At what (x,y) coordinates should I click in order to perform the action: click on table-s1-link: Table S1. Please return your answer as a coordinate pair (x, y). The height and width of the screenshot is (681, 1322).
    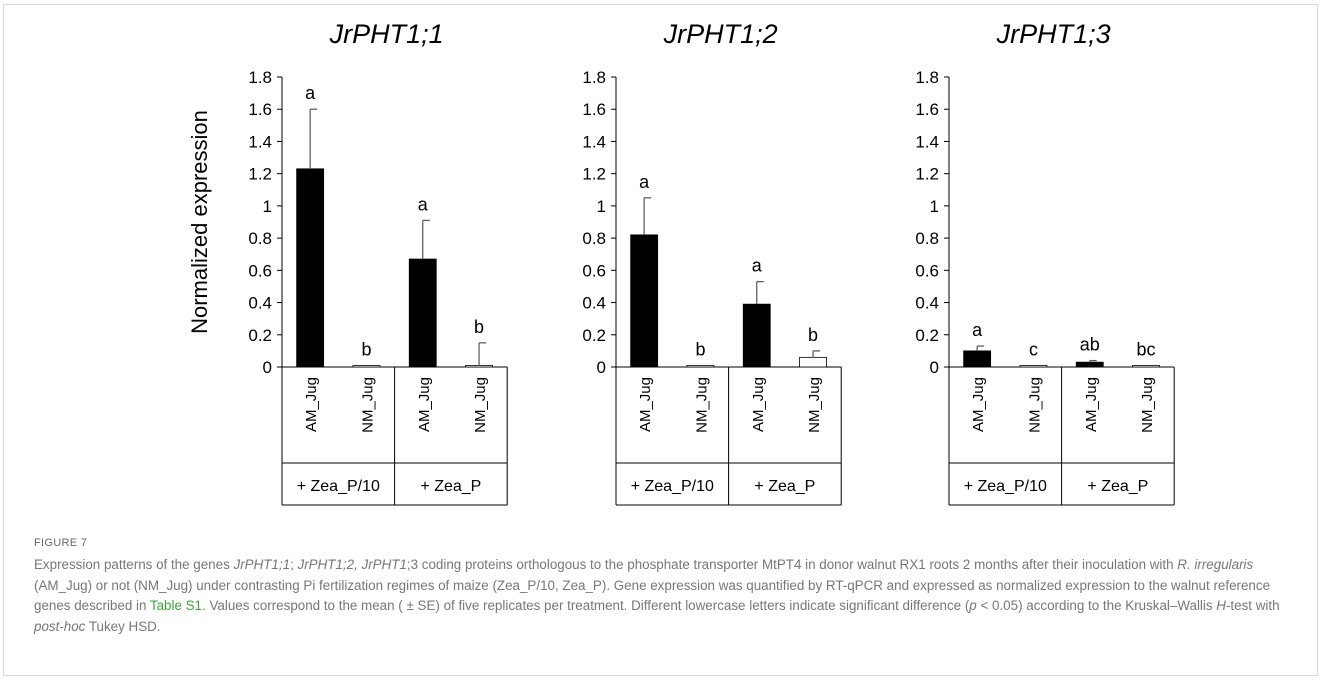
    Looking at the image, I should click on (176, 605).